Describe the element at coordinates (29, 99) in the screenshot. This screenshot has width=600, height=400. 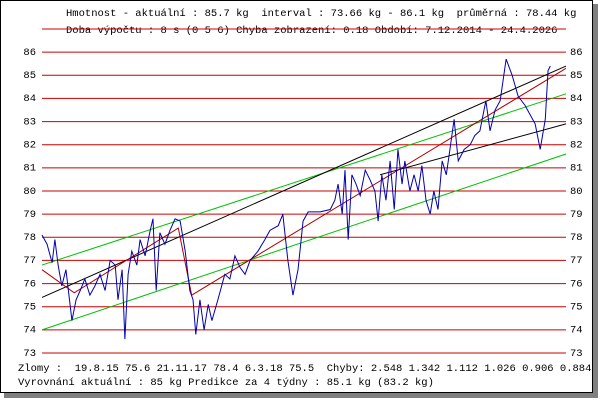
I see `y-tick-label: 84` at that location.